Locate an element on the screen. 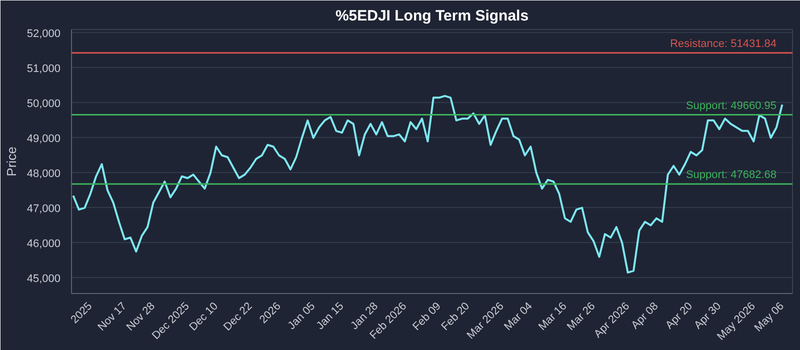  y-tick-label: 45,000 is located at coordinates (43, 278).